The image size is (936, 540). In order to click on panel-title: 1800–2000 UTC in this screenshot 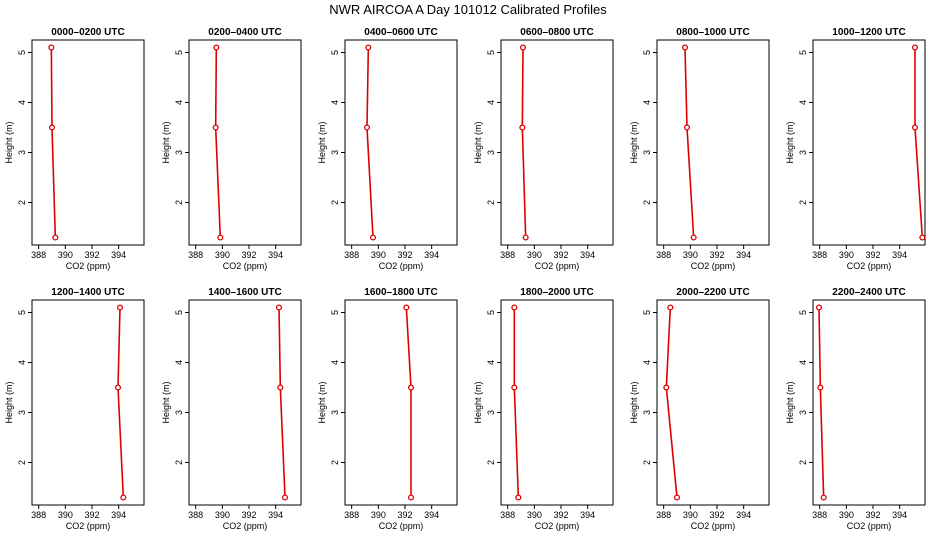, I will do `click(556, 292)`.